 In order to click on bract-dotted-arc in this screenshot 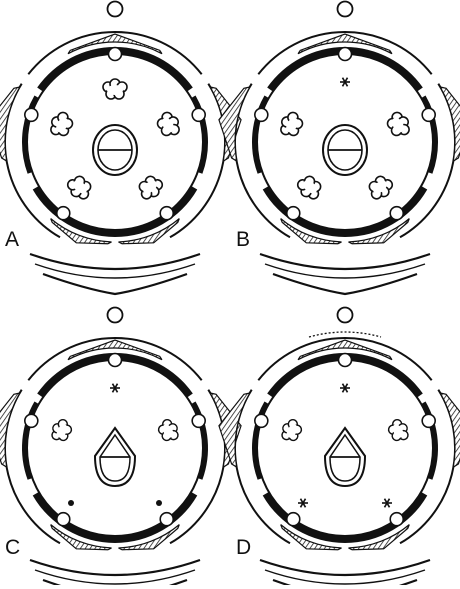, I will do `click(345, 334)`.